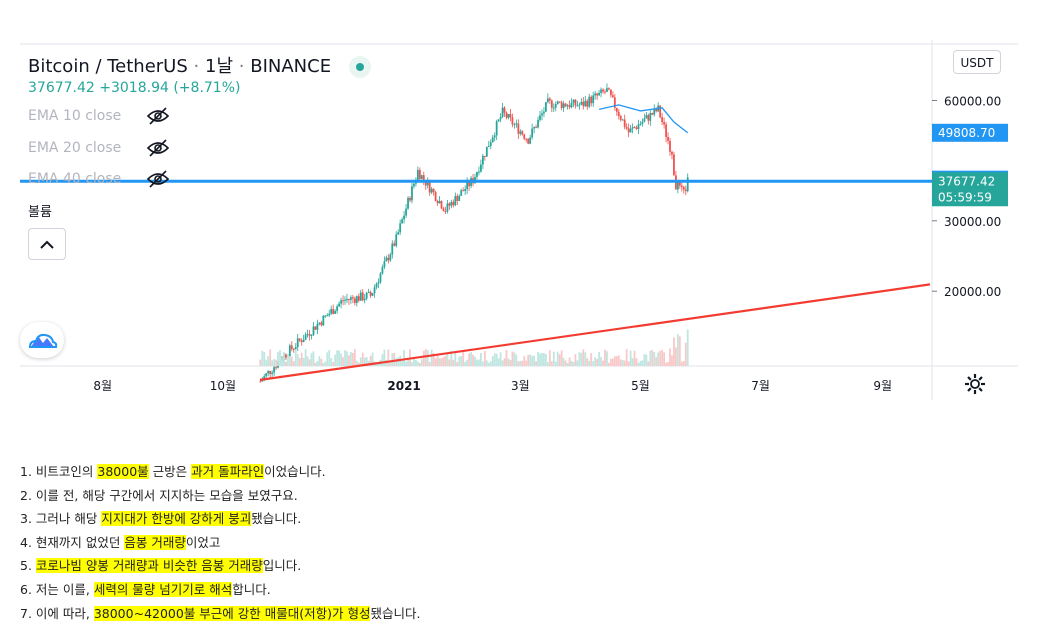 The height and width of the screenshot is (644, 1053). Describe the element at coordinates (595, 332) in the screenshot. I see `trend-line` at that location.